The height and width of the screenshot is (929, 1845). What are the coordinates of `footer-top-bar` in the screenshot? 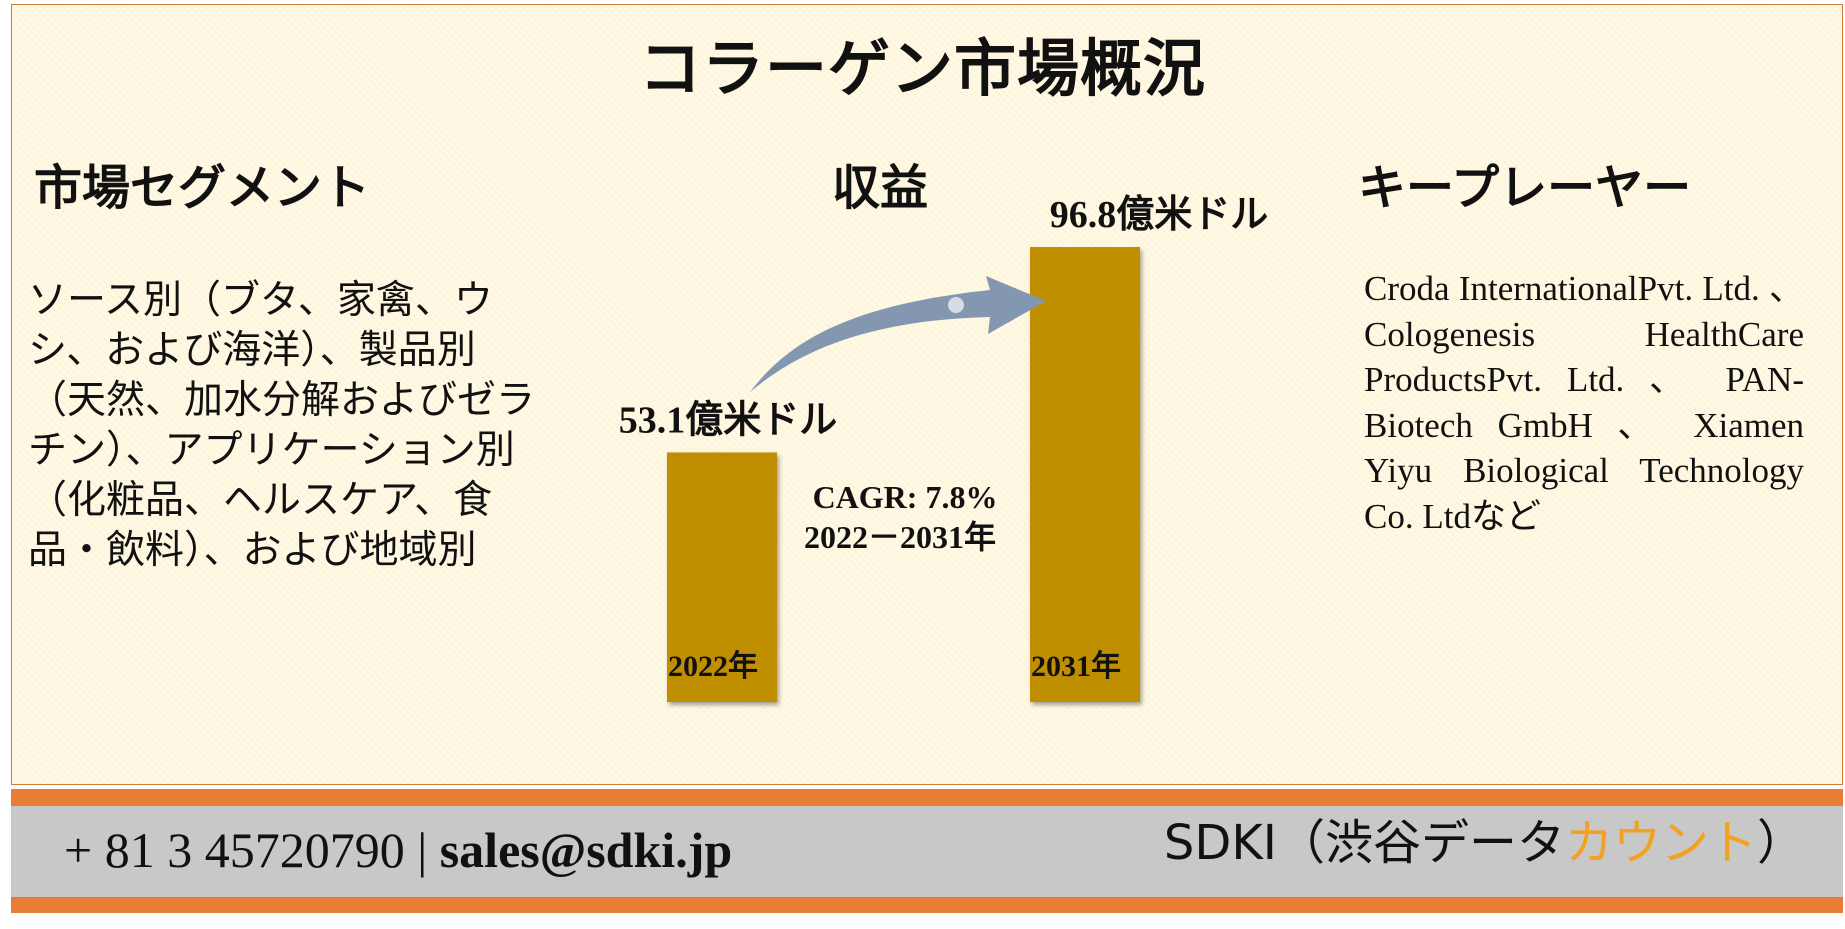 It's located at (927, 797).